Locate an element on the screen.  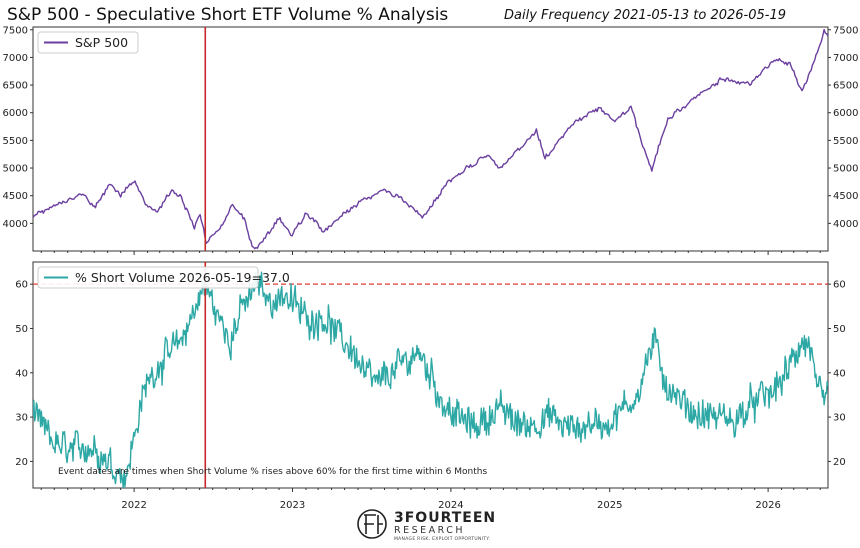
legend: S&P 500 is located at coordinates (88, 42).